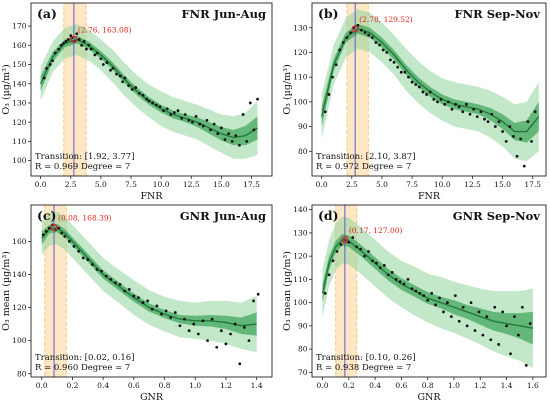  Describe the element at coordinates (19, 45) in the screenshot. I see `y-tick-label: 160` at that location.